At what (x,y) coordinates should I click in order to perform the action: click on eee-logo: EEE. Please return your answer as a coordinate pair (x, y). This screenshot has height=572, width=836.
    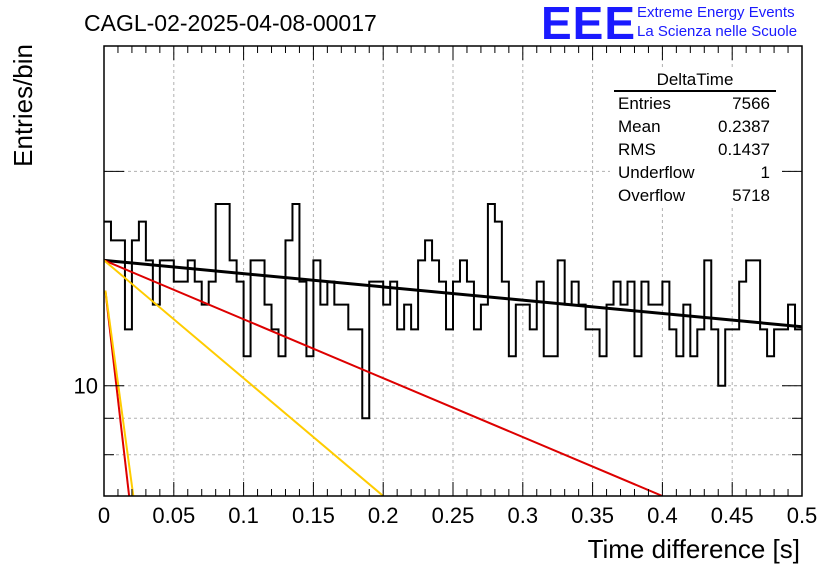
    Looking at the image, I should click on (589, 24).